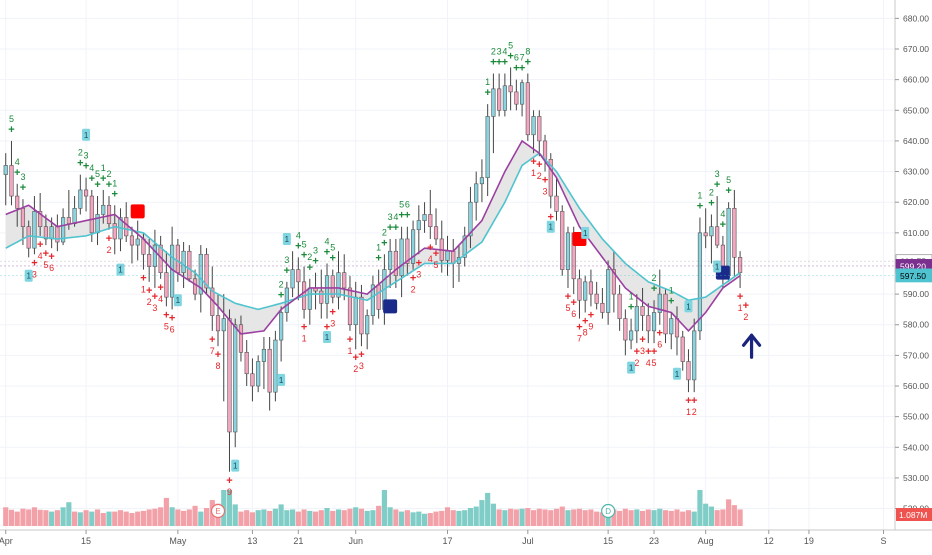 The width and height of the screenshot is (932, 555). I want to click on td-buy-count: 5, so click(332, 248).